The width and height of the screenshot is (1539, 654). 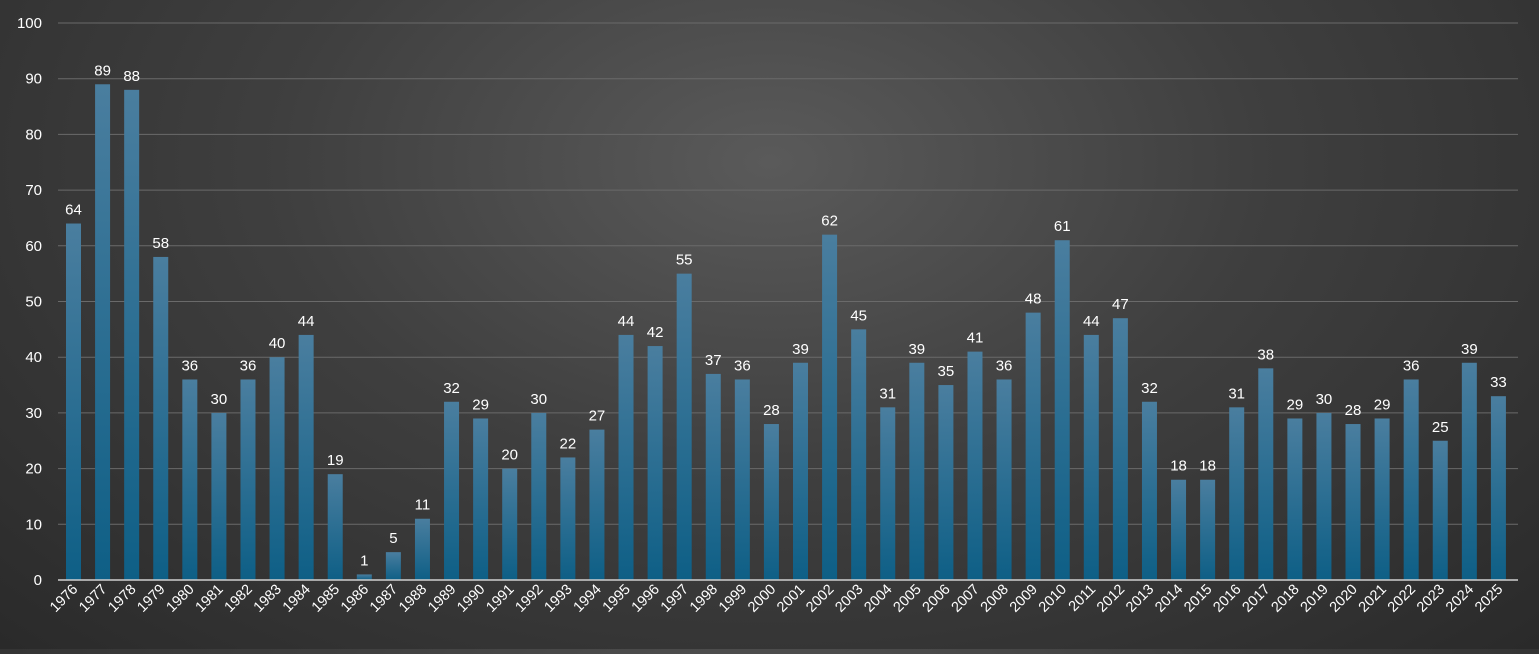 What do you see at coordinates (326, 599) in the screenshot?
I see `x-tick-label: 1985` at bounding box center [326, 599].